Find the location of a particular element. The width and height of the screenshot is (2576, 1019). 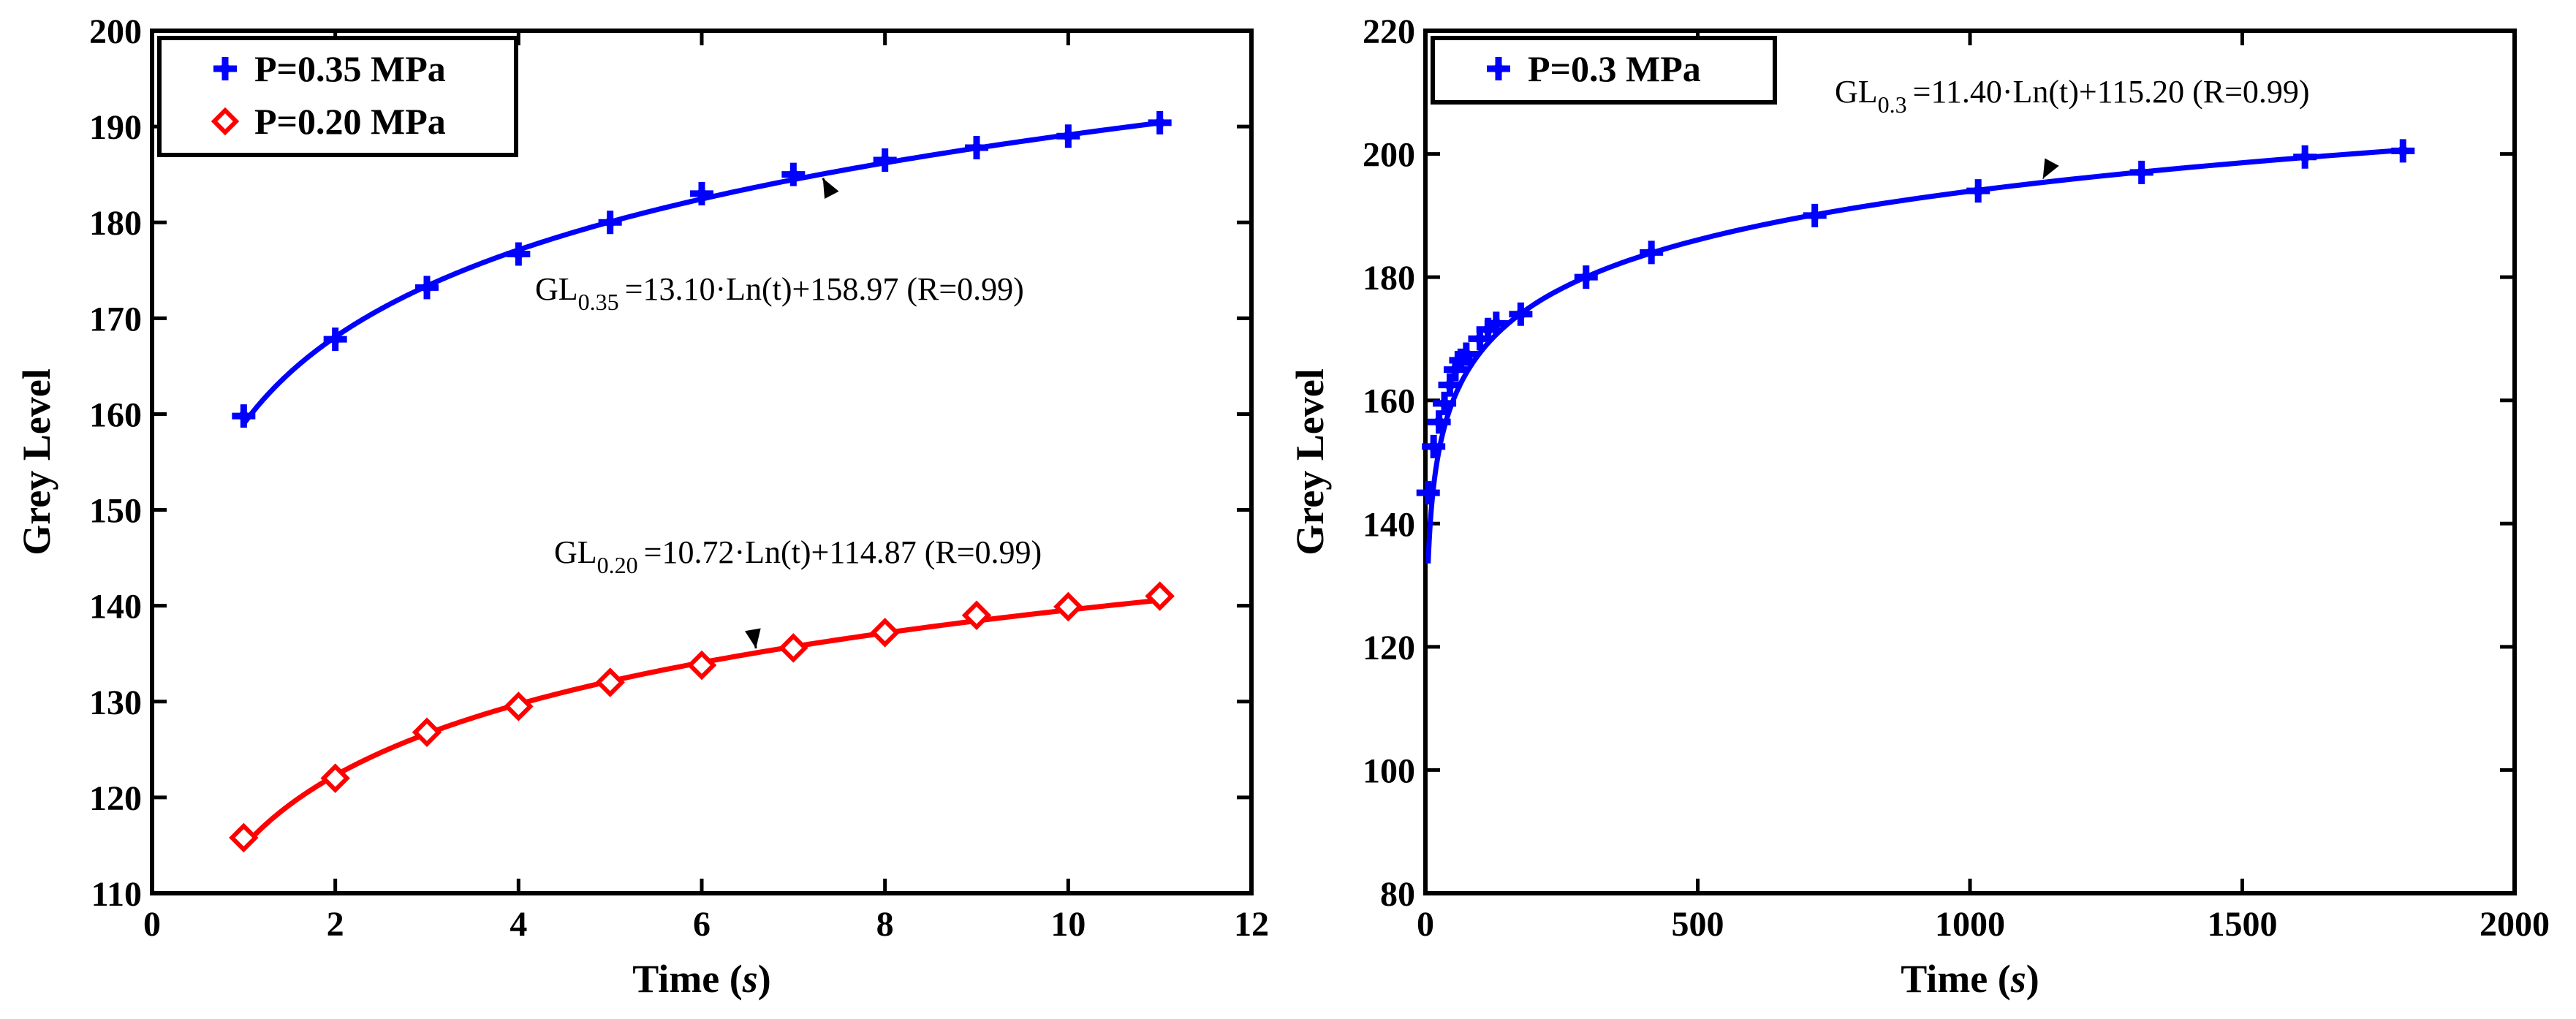

y-tick-label: 130 is located at coordinates (115, 702).